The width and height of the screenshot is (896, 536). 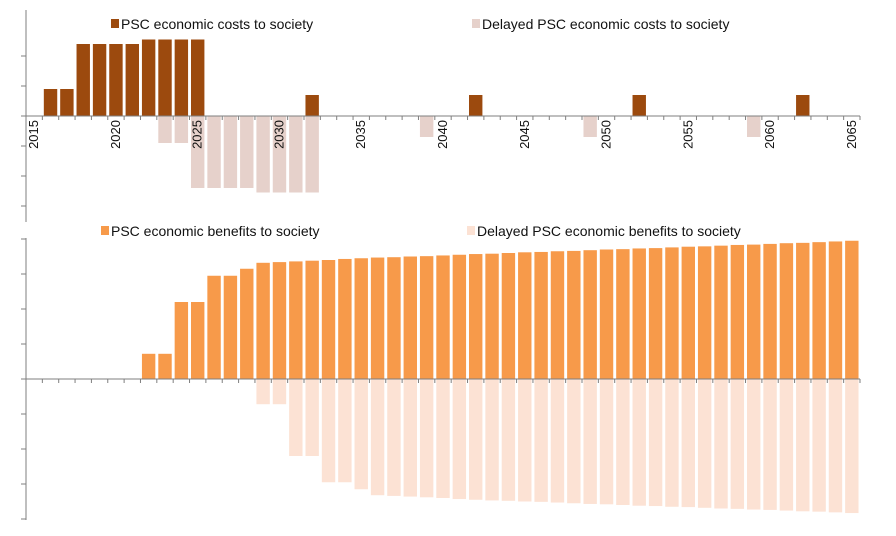 What do you see at coordinates (606, 134) in the screenshot?
I see `x-tick-label-2050: 2050` at bounding box center [606, 134].